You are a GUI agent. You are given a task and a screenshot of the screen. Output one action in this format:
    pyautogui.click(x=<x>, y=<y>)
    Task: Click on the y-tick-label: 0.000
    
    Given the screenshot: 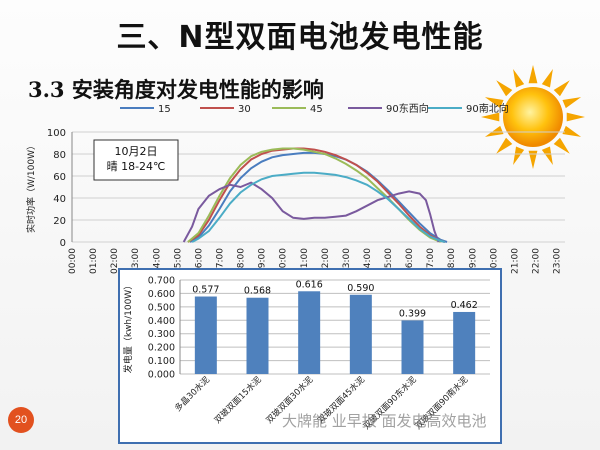 What is the action you would take?
    pyautogui.click(x=161, y=375)
    